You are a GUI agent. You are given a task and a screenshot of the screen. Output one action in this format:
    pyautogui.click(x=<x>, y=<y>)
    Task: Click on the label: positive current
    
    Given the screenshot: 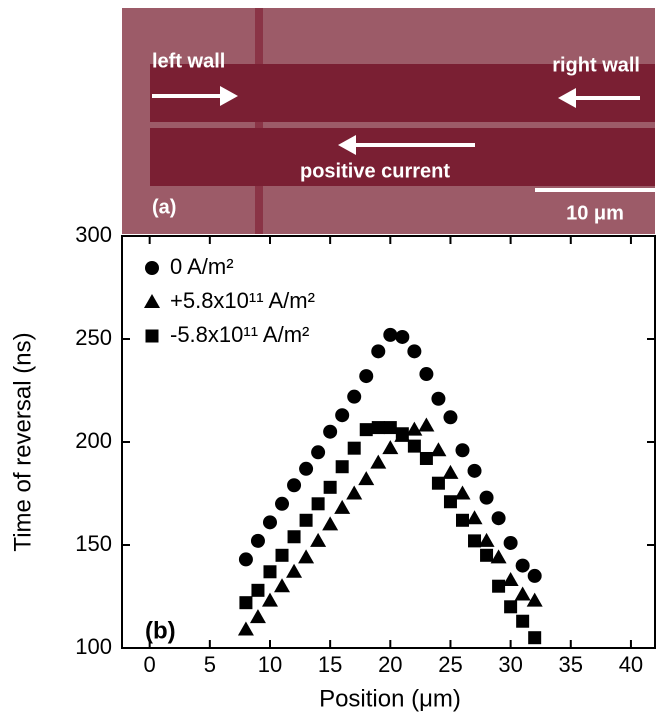 What is the action you would take?
    pyautogui.click(x=375, y=171)
    